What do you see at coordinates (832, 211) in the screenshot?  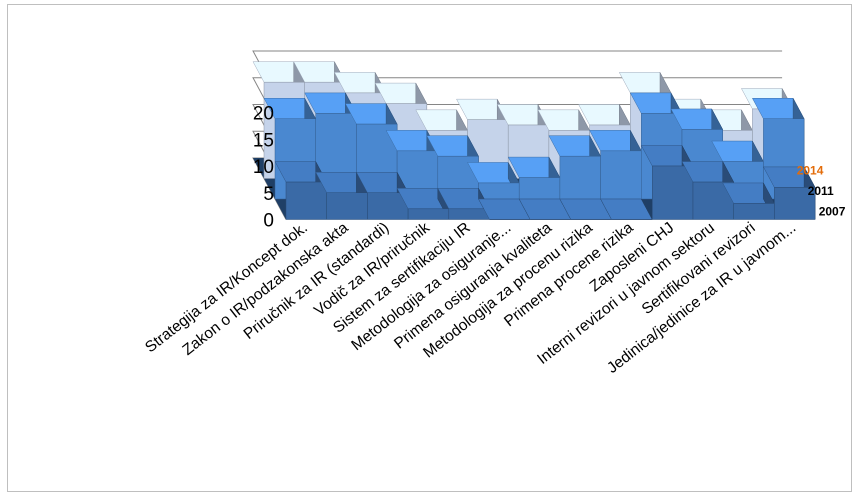 I see `series-label: 2007` at bounding box center [832, 211].